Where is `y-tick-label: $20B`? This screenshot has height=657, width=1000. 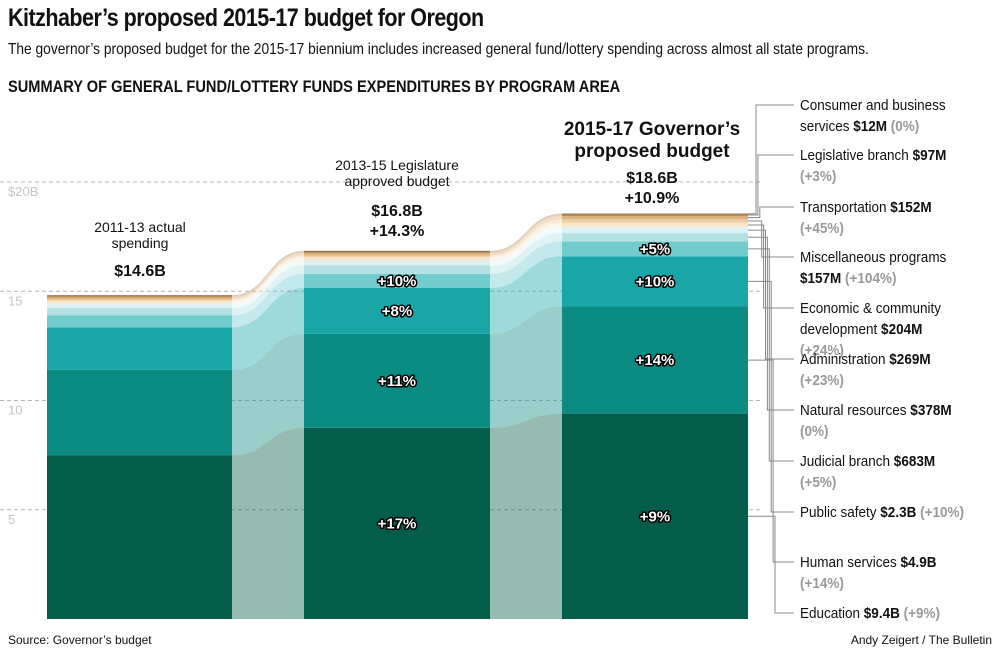
y-tick-label: $20B is located at coordinates (23, 191).